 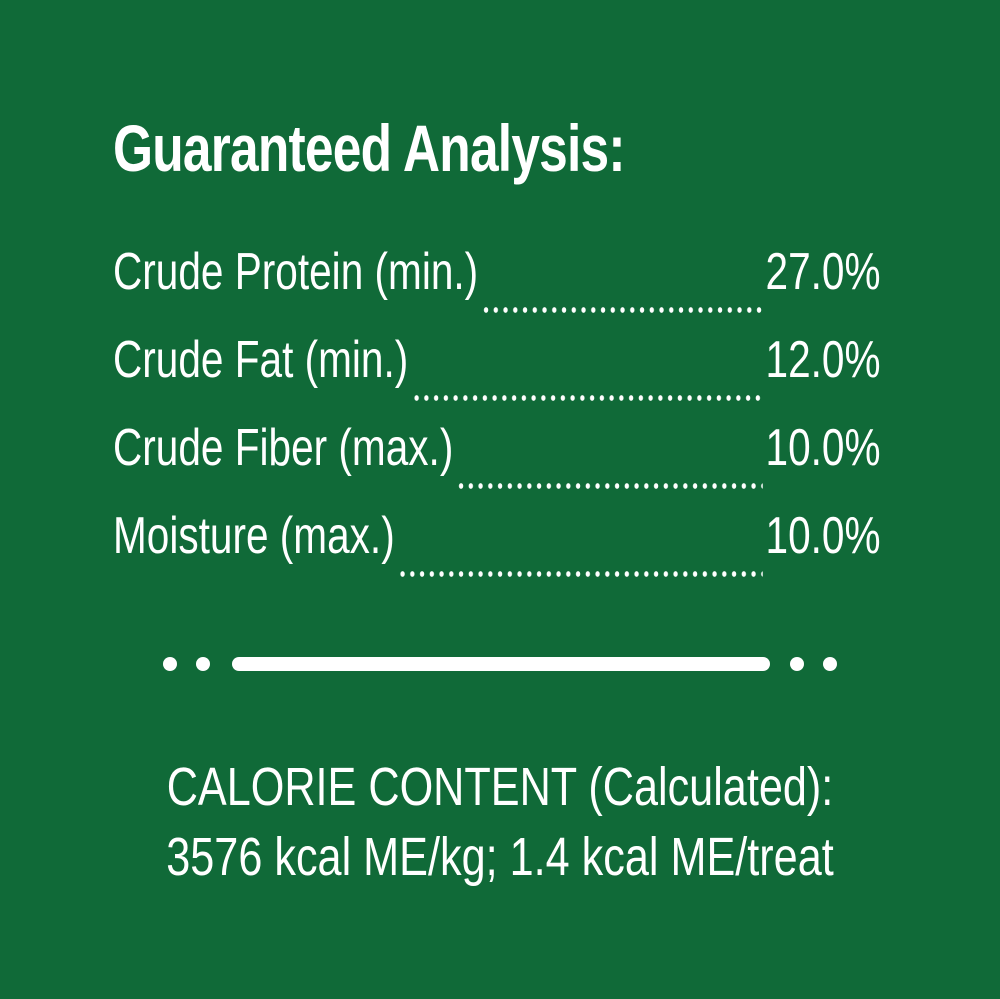 I want to click on calorie-heading: CALORIE CONTENT (Calculated):, so click(x=500, y=787).